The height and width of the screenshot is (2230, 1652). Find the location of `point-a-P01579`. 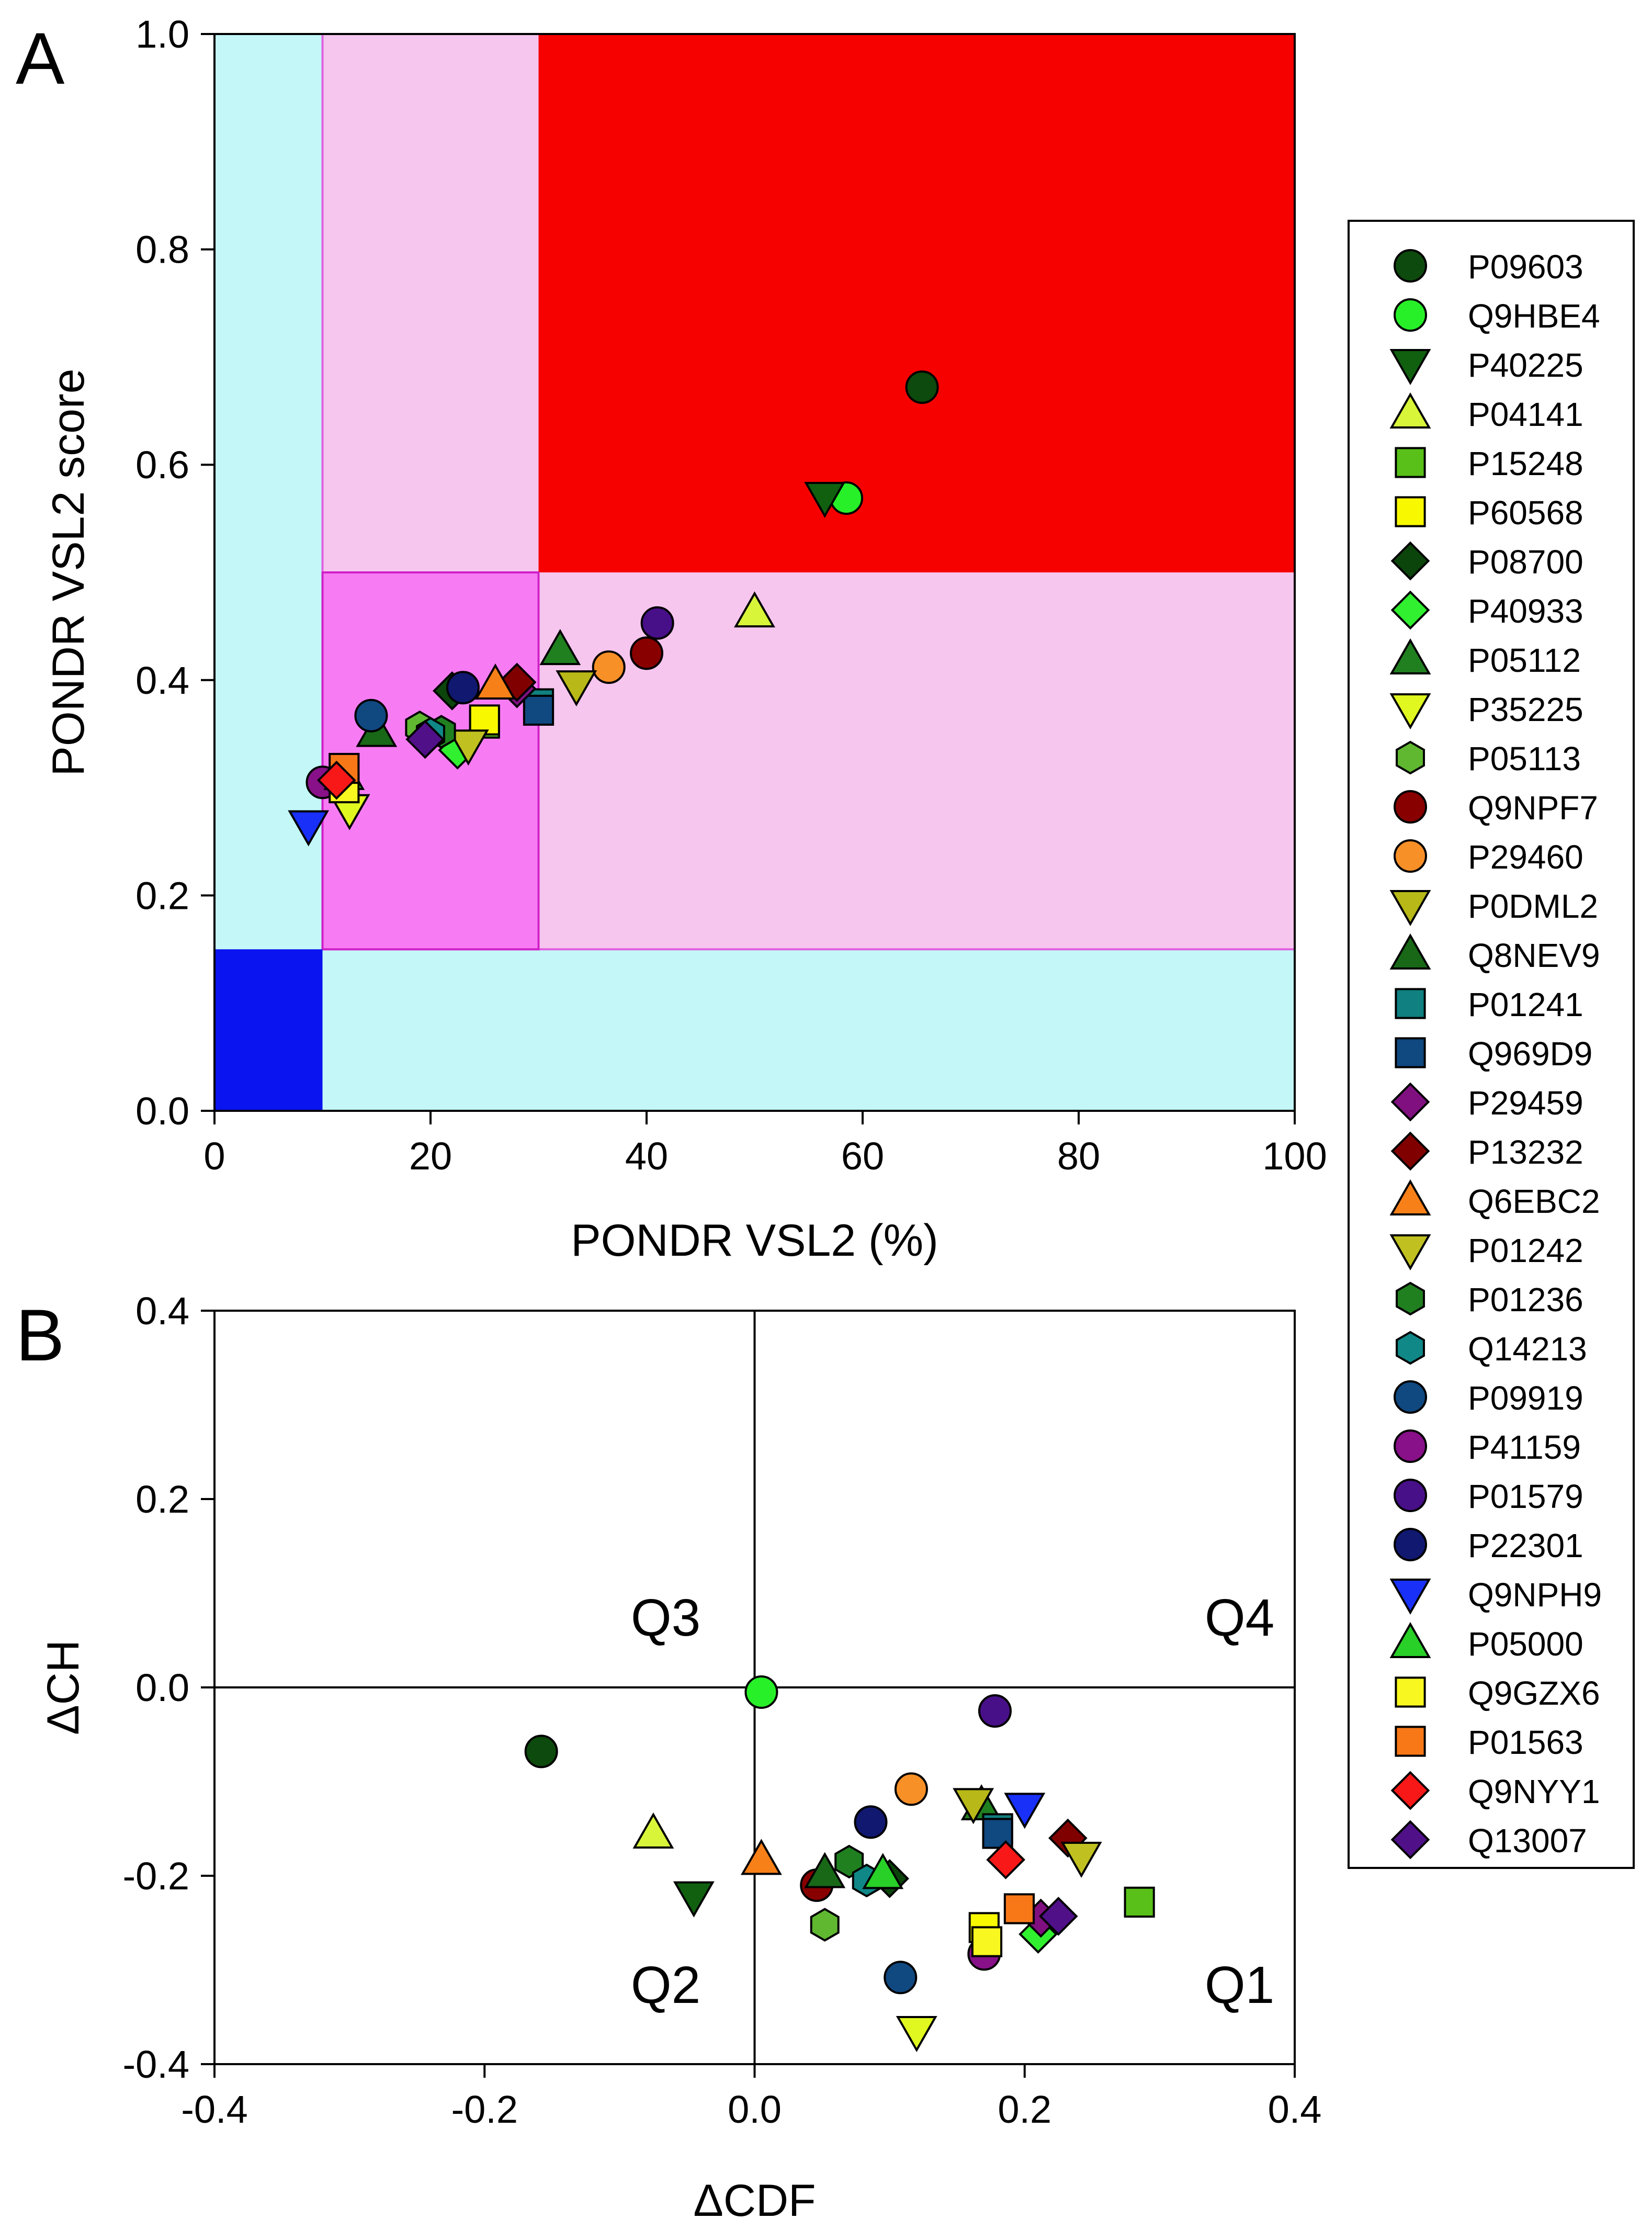

point-a-P01579 is located at coordinates (657, 623).